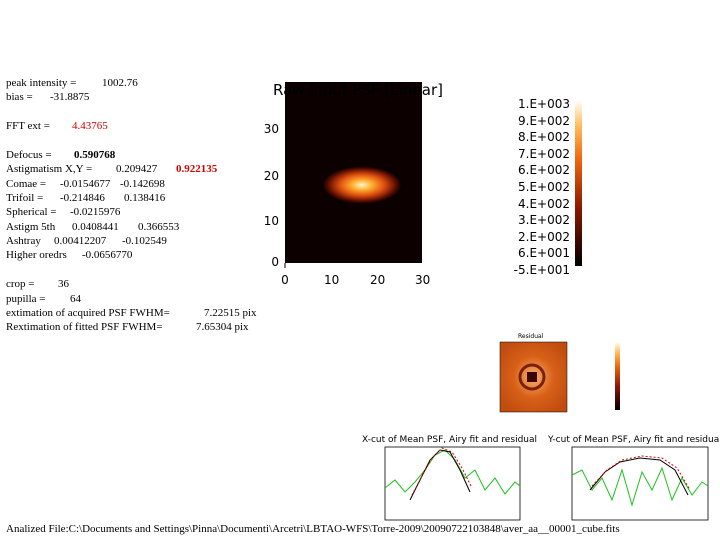 The width and height of the screenshot is (720, 540). Describe the element at coordinates (271, 221) in the screenshot. I see `y-tick-label: 10` at that location.